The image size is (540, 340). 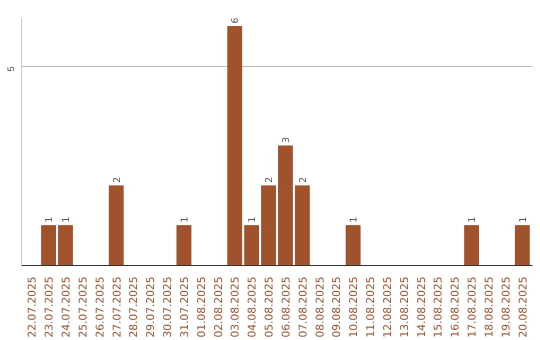 What do you see at coordinates (65, 307) in the screenshot?
I see `x-tick-label: 24.07.2025` at bounding box center [65, 307].